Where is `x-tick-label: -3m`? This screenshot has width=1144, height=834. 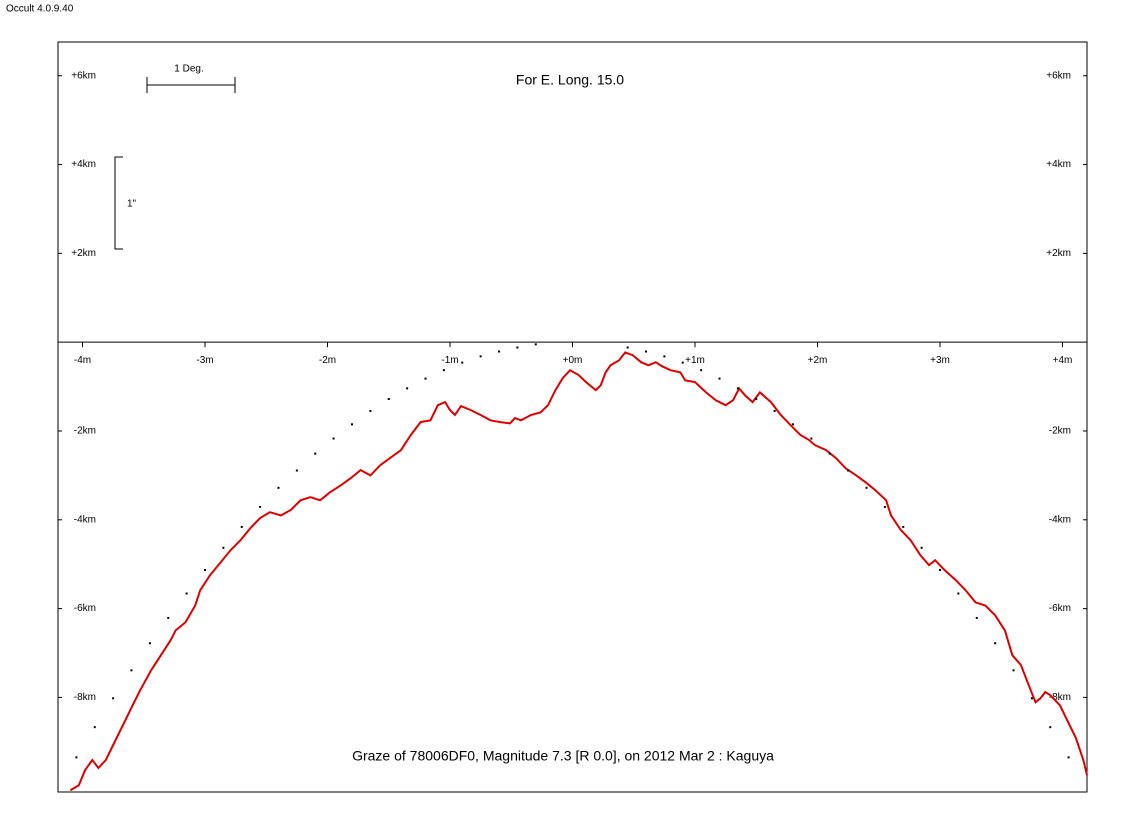 x-tick-label: -3m is located at coordinates (204, 360).